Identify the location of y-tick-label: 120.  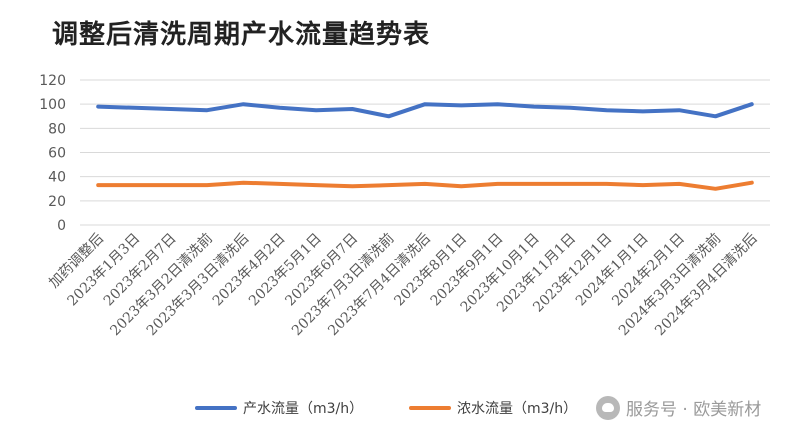
(52, 81).